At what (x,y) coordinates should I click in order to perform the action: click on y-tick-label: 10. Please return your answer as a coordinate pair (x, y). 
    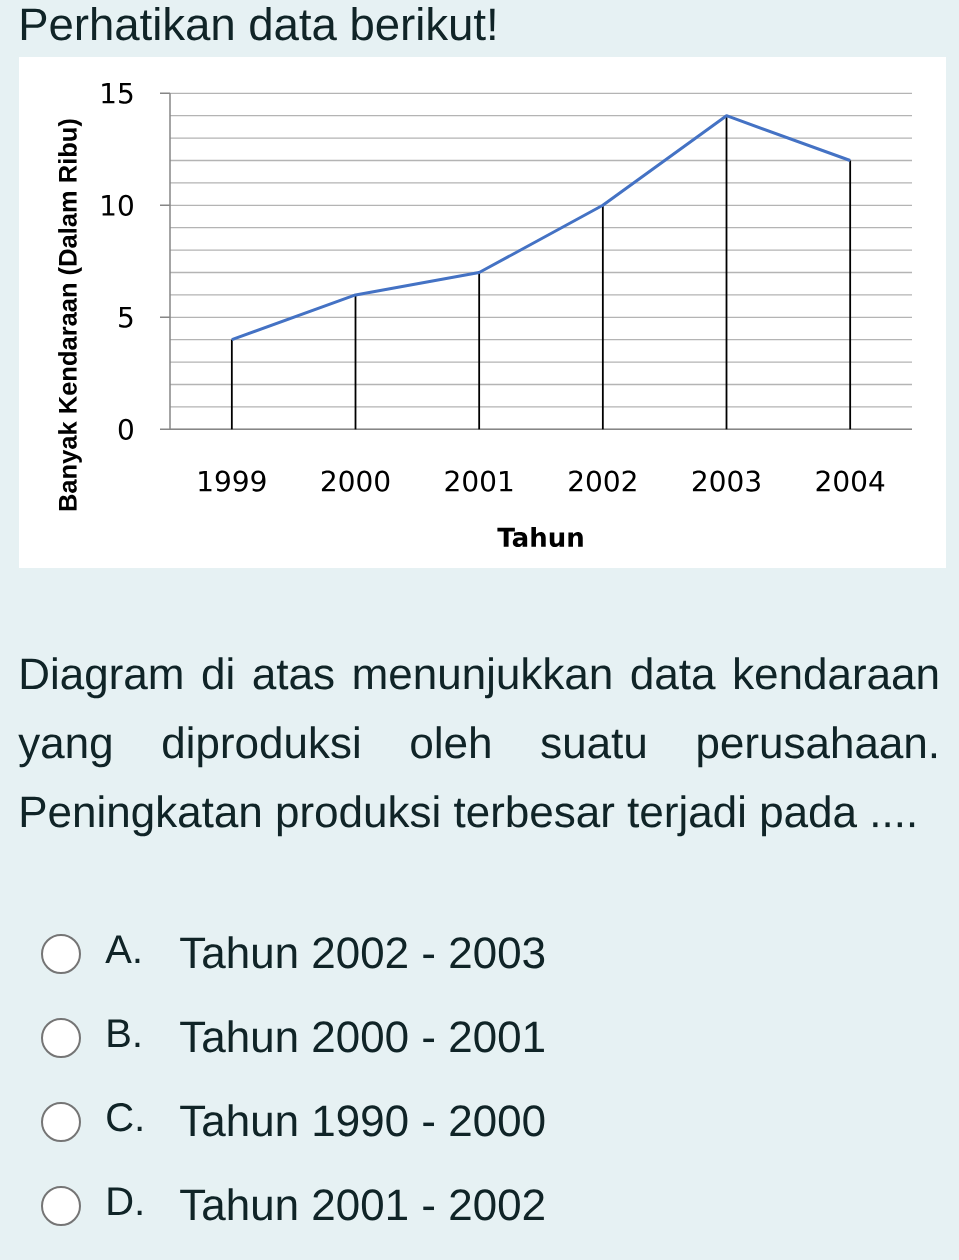
    Looking at the image, I should click on (117, 205).